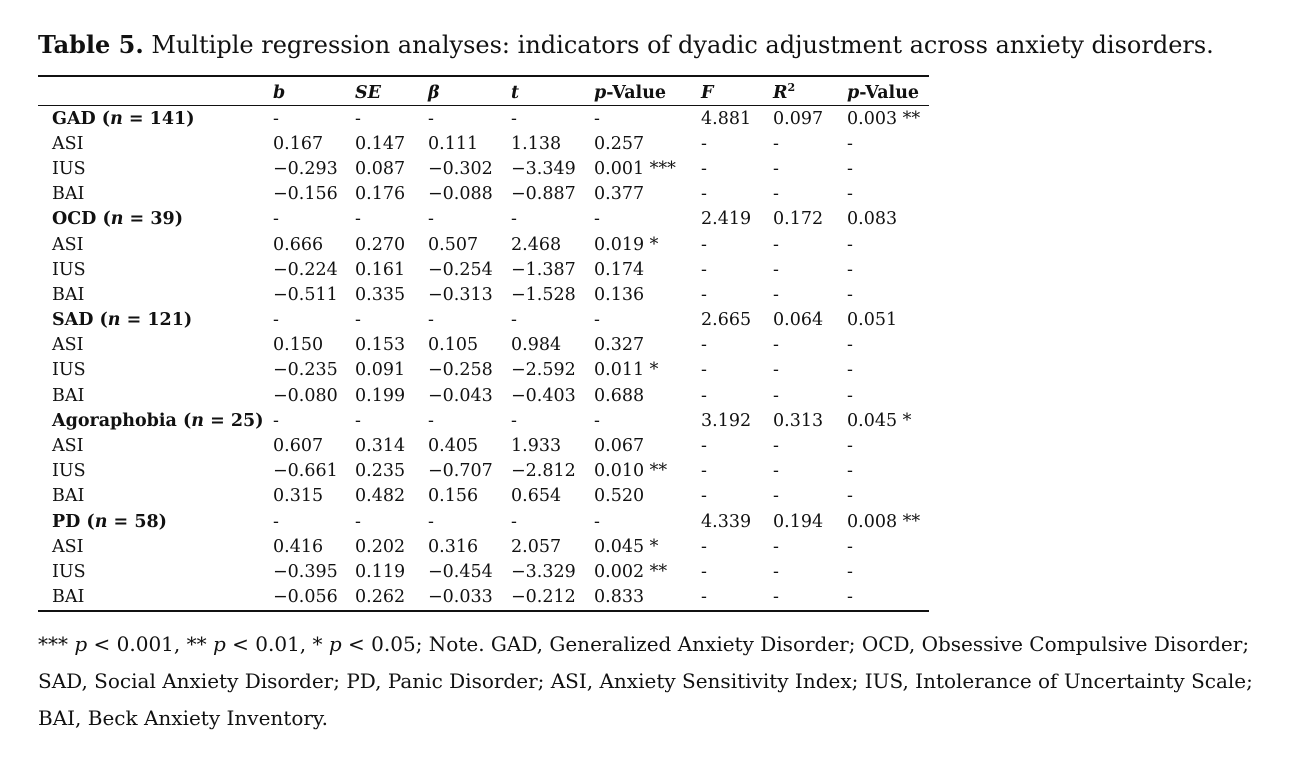  What do you see at coordinates (543, 269) in the screenshot?
I see `cell: −1.387` at bounding box center [543, 269].